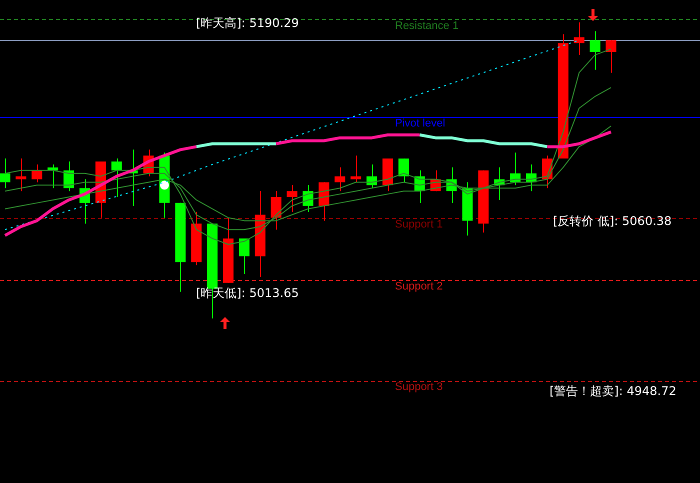 The height and width of the screenshot is (483, 700). What do you see at coordinates (419, 286) in the screenshot?
I see `ref-line-label: Support 2` at bounding box center [419, 286].